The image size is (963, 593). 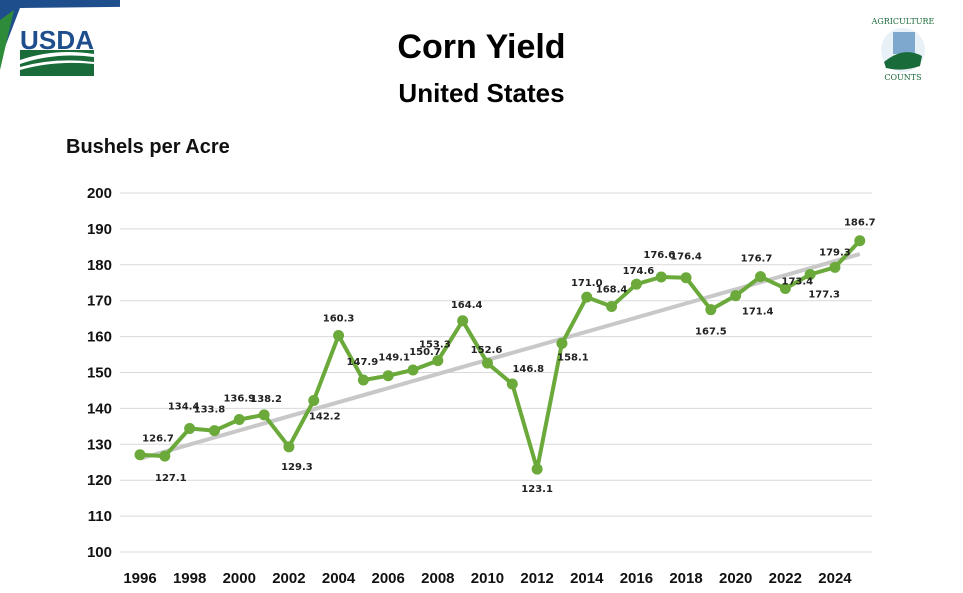 I want to click on data-label: 171.4, so click(x=758, y=312).